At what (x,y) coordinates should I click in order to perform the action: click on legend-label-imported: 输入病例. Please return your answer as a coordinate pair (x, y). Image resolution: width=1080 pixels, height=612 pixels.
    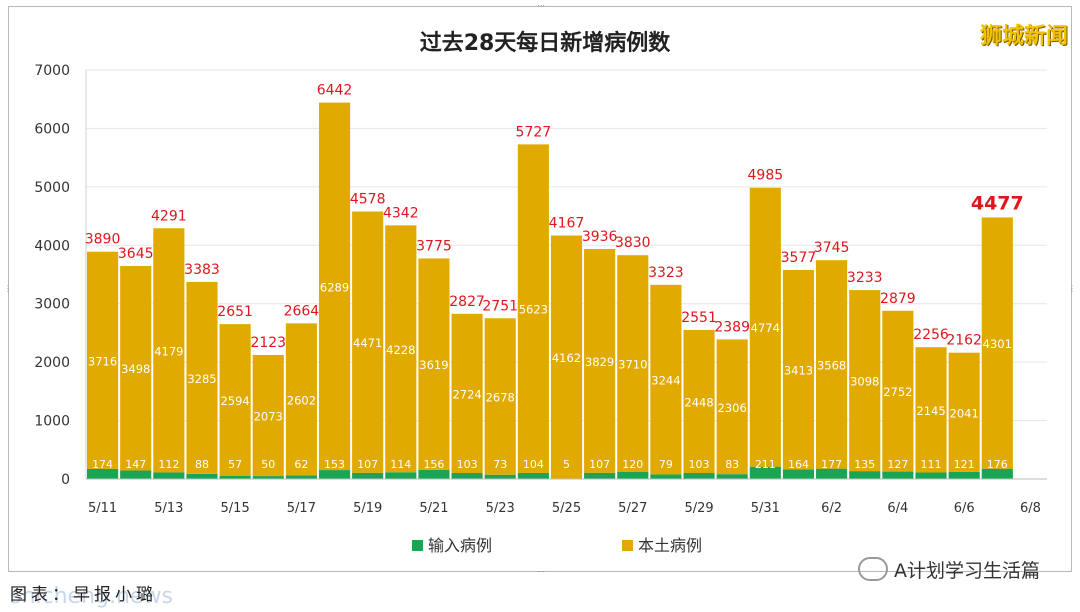
    Looking at the image, I should click on (460, 545).